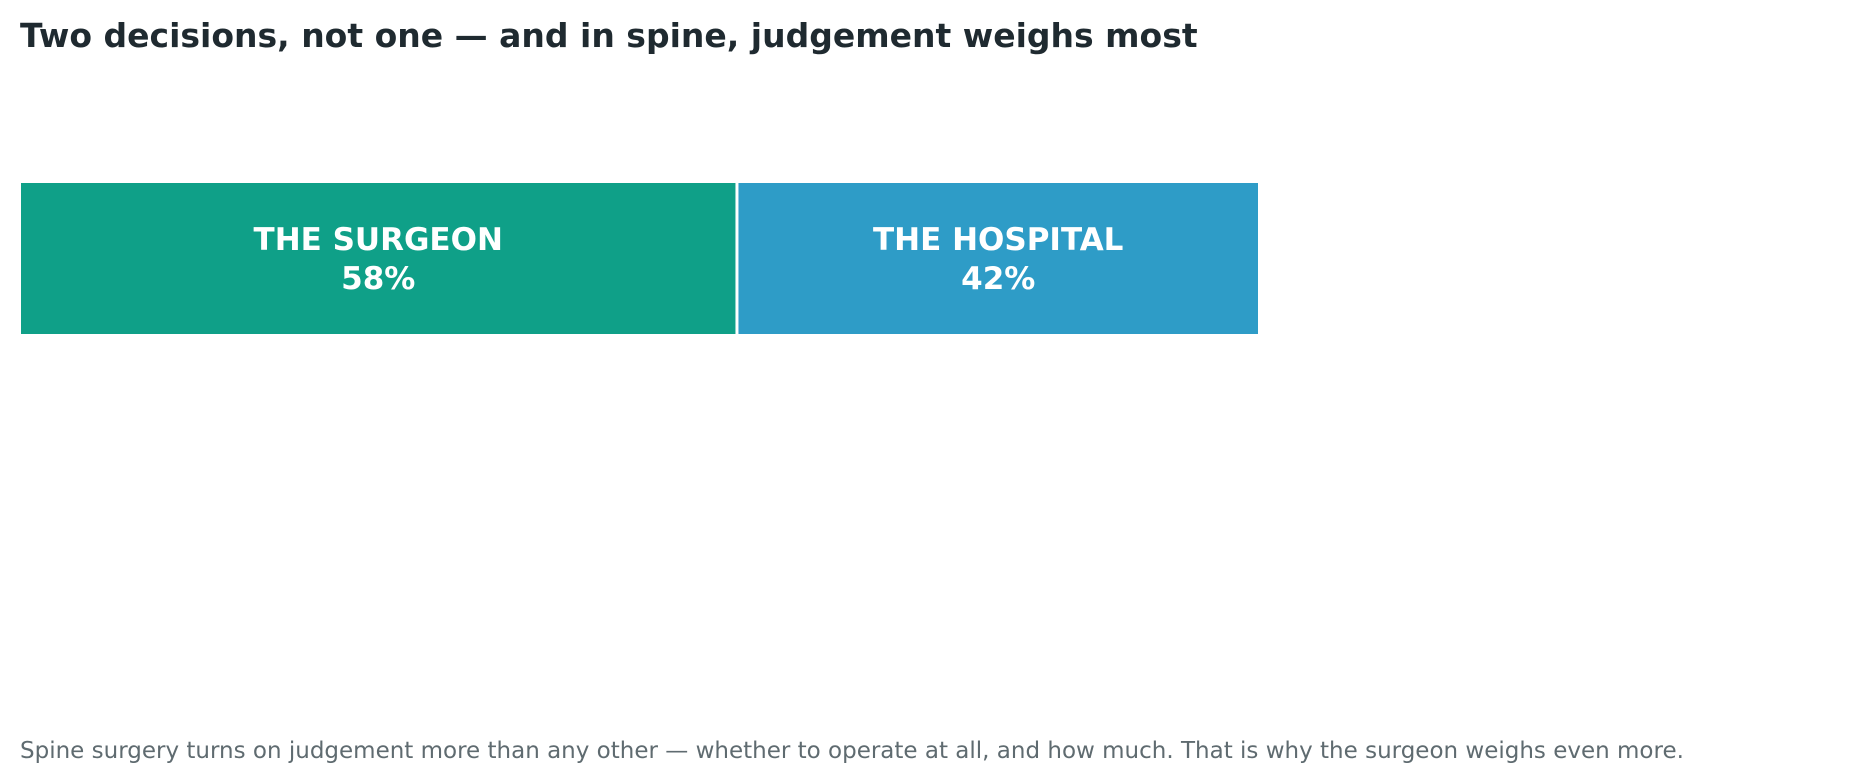 This screenshot has width=1851, height=783. Describe the element at coordinates (998, 240) in the screenshot. I see `segment-label-the-hospital: THE HOSPITAL` at that location.